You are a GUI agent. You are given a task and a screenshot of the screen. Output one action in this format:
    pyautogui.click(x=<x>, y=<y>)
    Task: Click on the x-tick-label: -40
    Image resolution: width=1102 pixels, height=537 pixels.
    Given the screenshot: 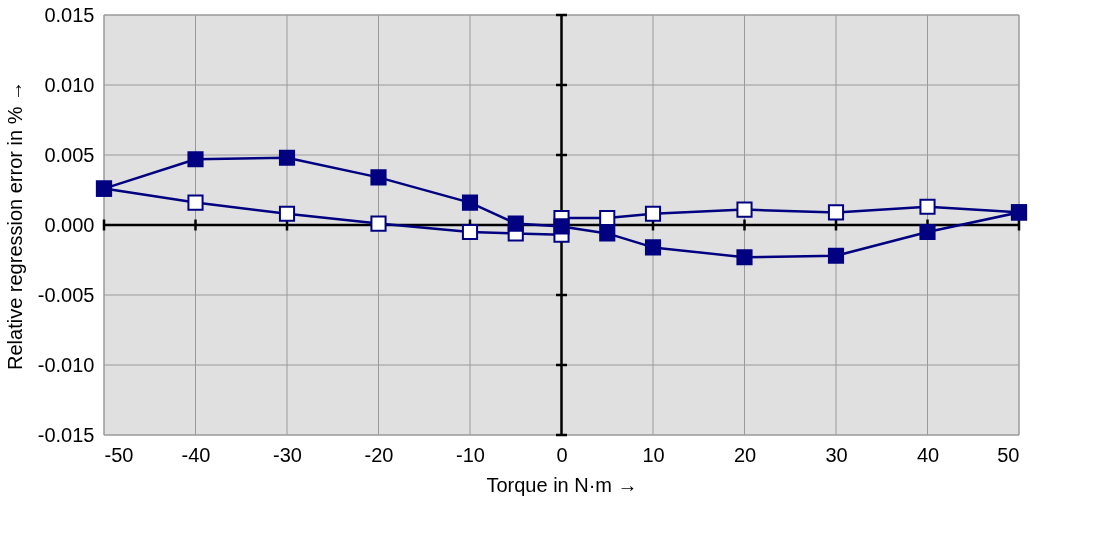 What is the action you would take?
    pyautogui.click(x=196, y=454)
    